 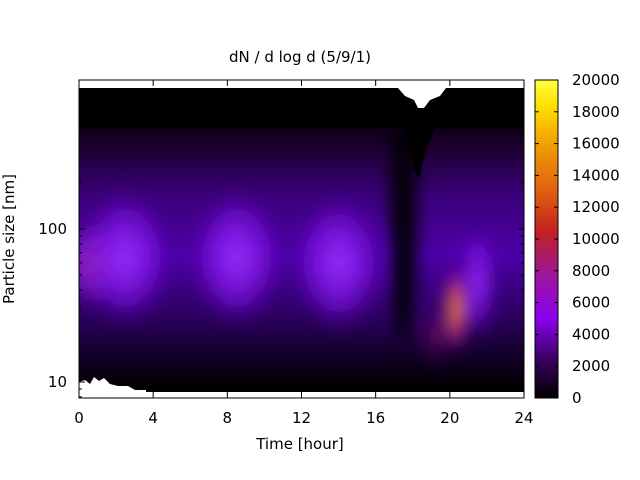 What do you see at coordinates (591, 271) in the screenshot?
I see `colorbar-tick-label: 8000` at bounding box center [591, 271].